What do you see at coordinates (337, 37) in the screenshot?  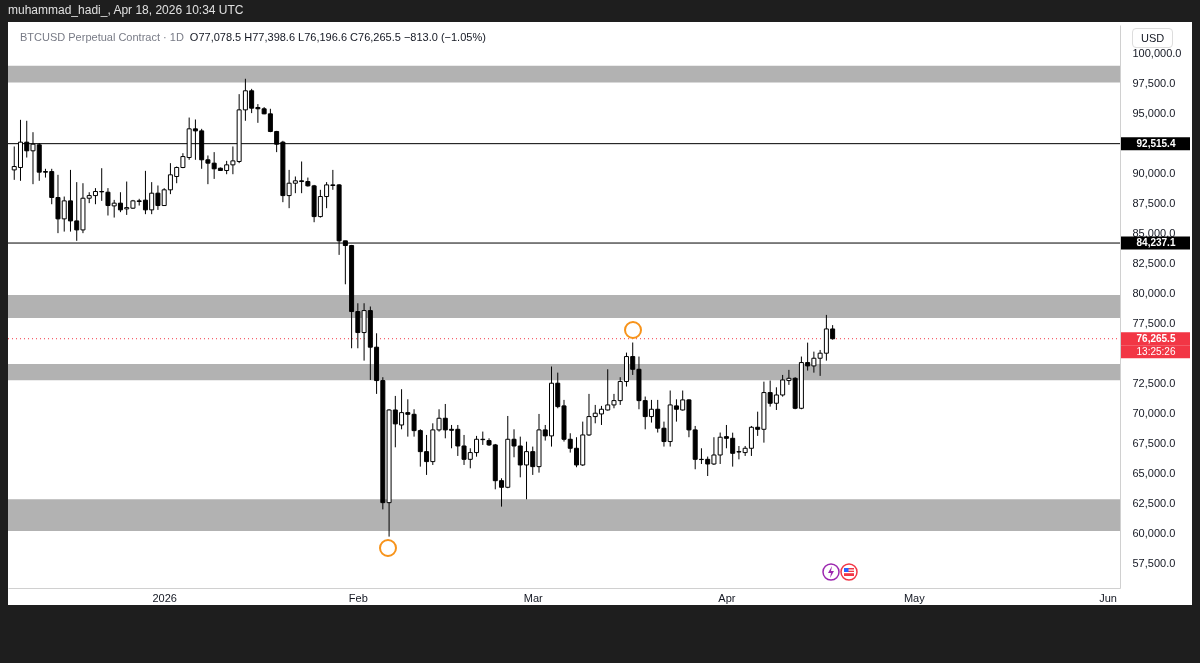 I see `text: O77,078.5 H77,398.6 L76,196.6 C76,265.5 −813.0 (−1.05%)` at bounding box center [337, 37].